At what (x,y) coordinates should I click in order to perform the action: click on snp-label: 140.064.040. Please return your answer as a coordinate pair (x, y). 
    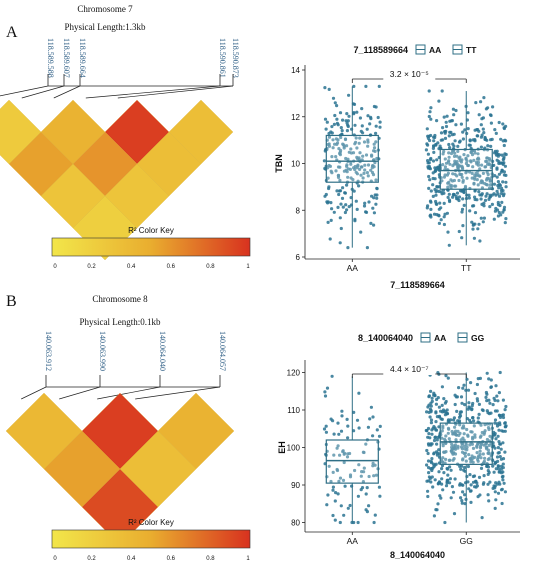
    Looking at the image, I should click on (162, 351).